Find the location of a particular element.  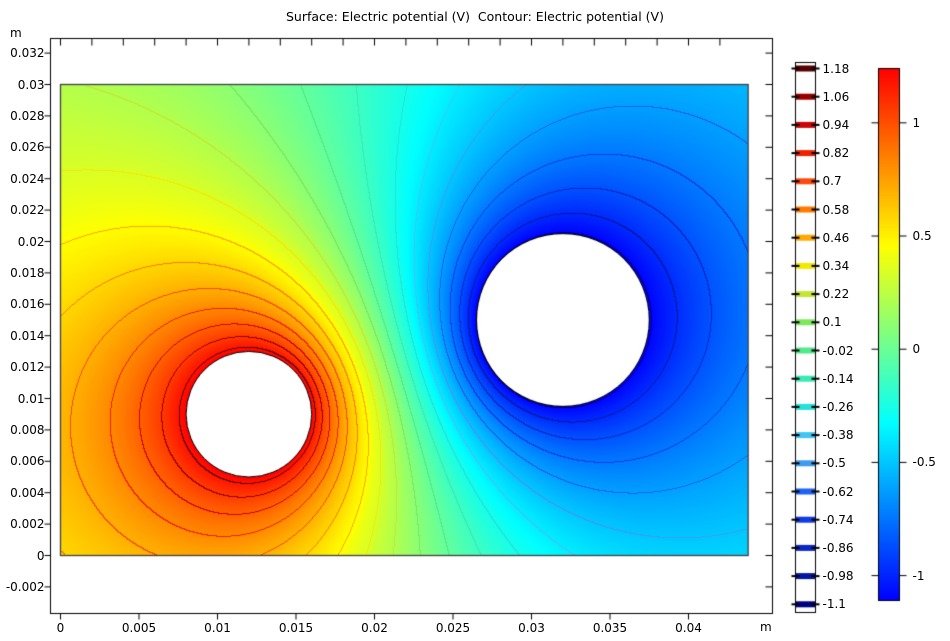

contour-level-label: -0.02 is located at coordinates (838, 350).